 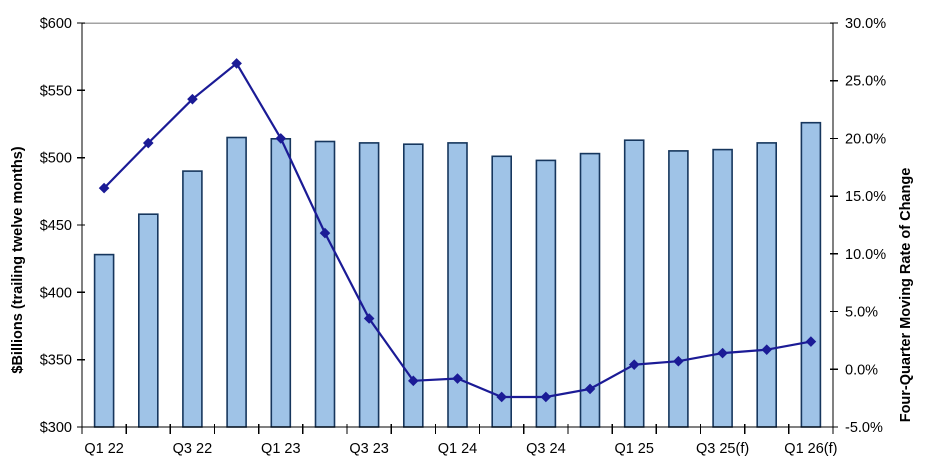 What do you see at coordinates (457, 285) in the screenshot?
I see `bar-Q1 24` at bounding box center [457, 285].